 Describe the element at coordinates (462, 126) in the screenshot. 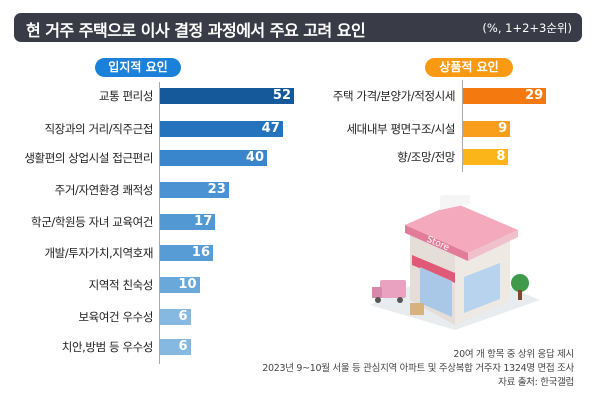

I see `right-axis-line` at that location.